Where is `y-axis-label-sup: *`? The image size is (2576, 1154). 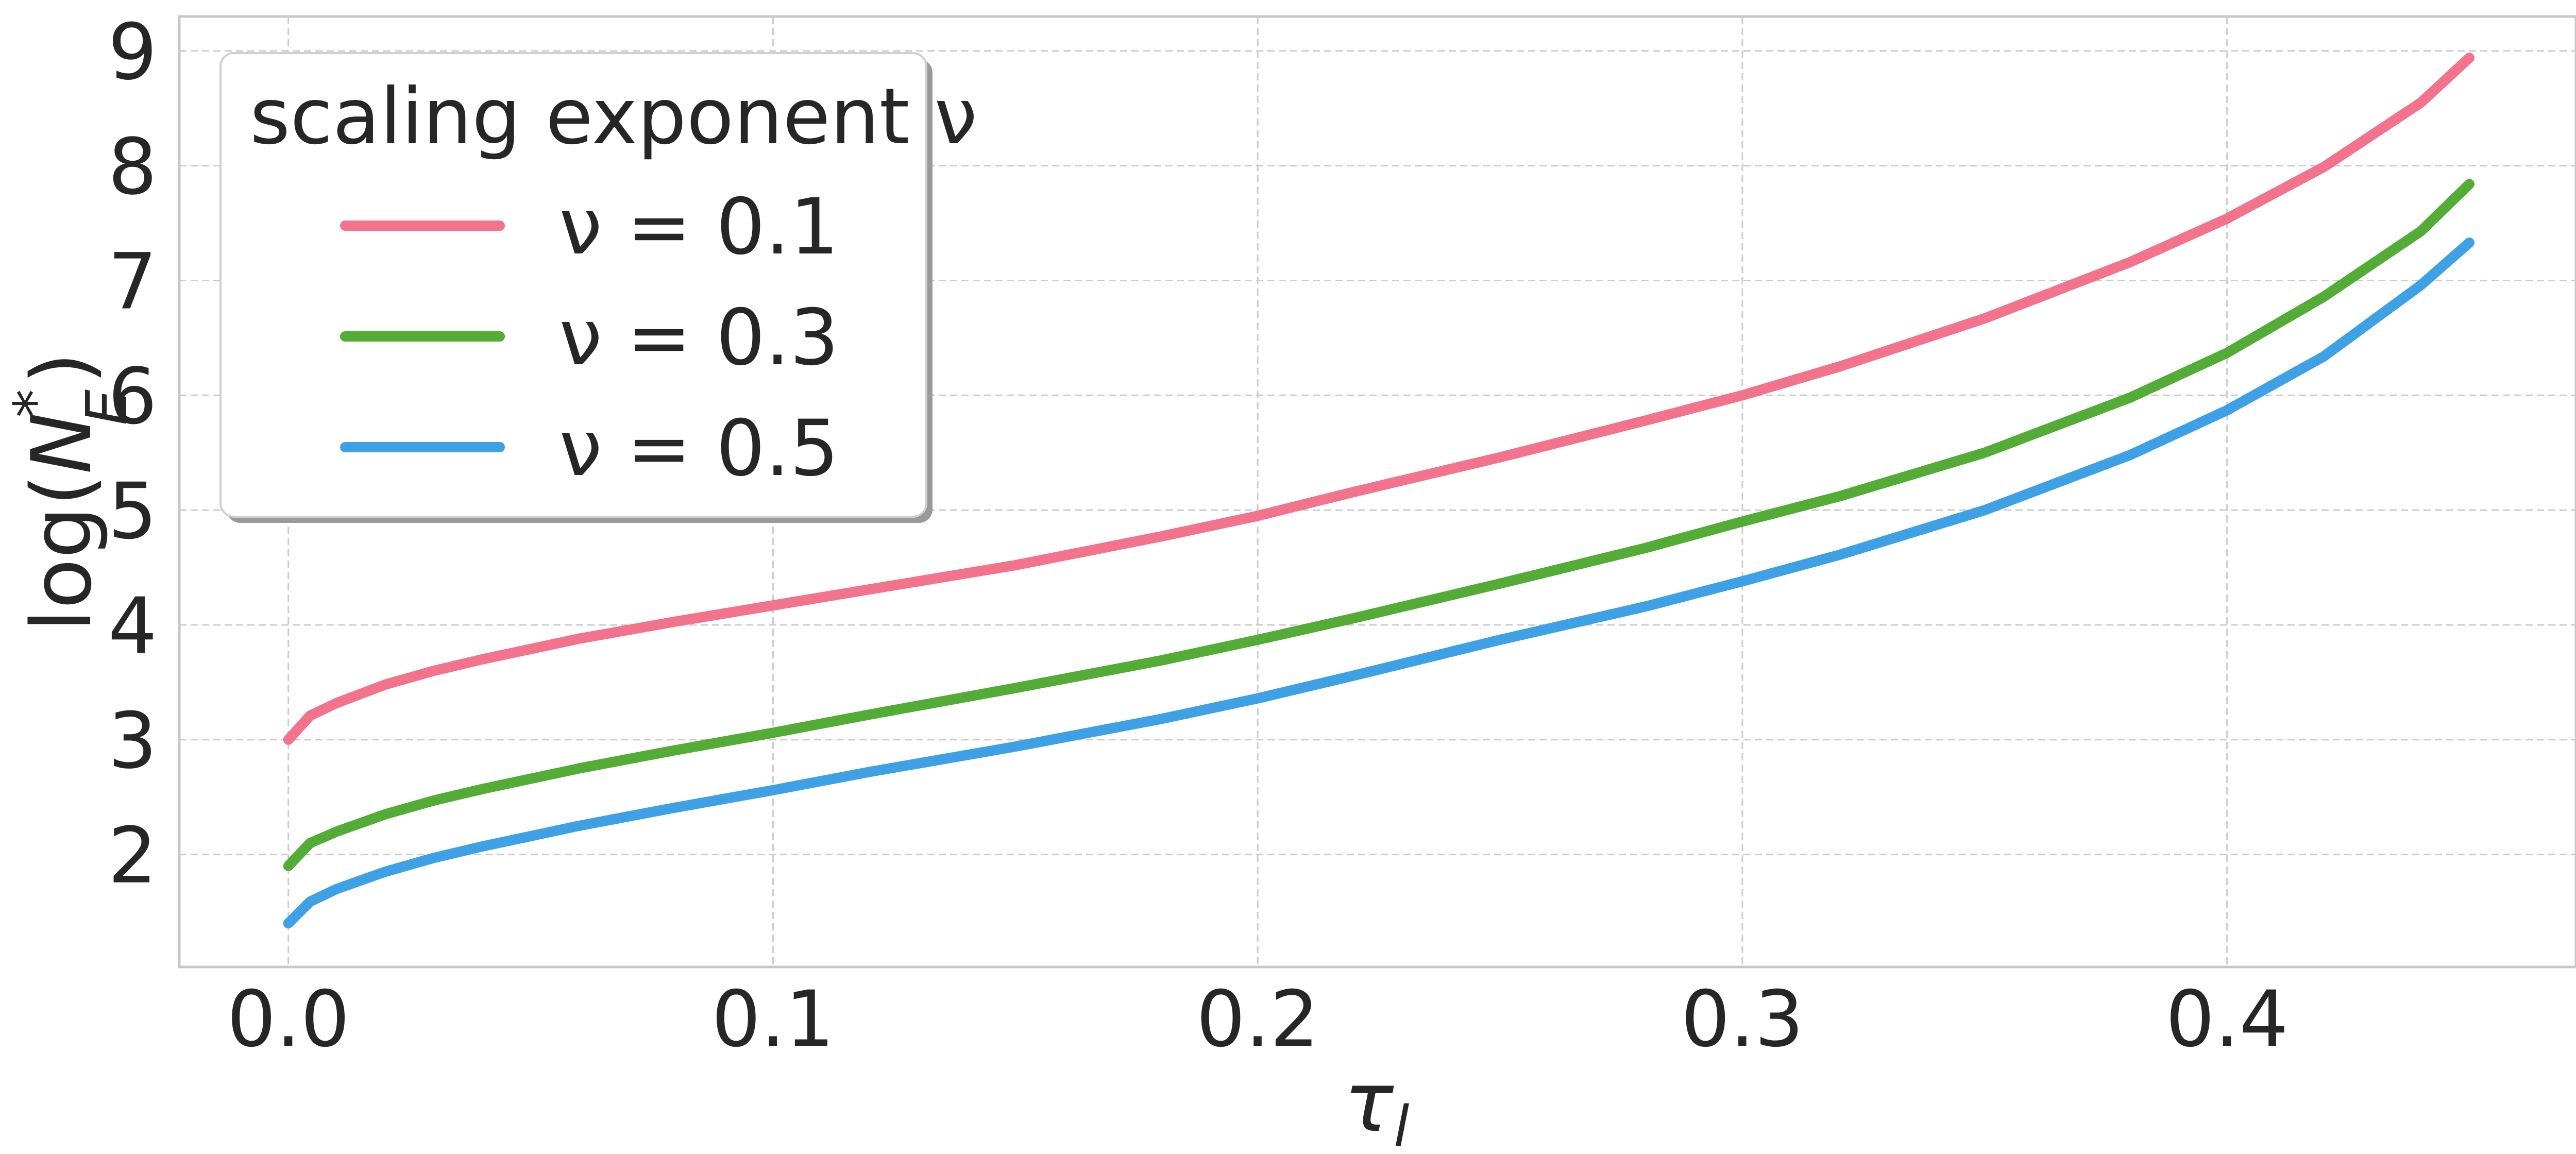
y-axis-label-sup: * is located at coordinates (35, 403).